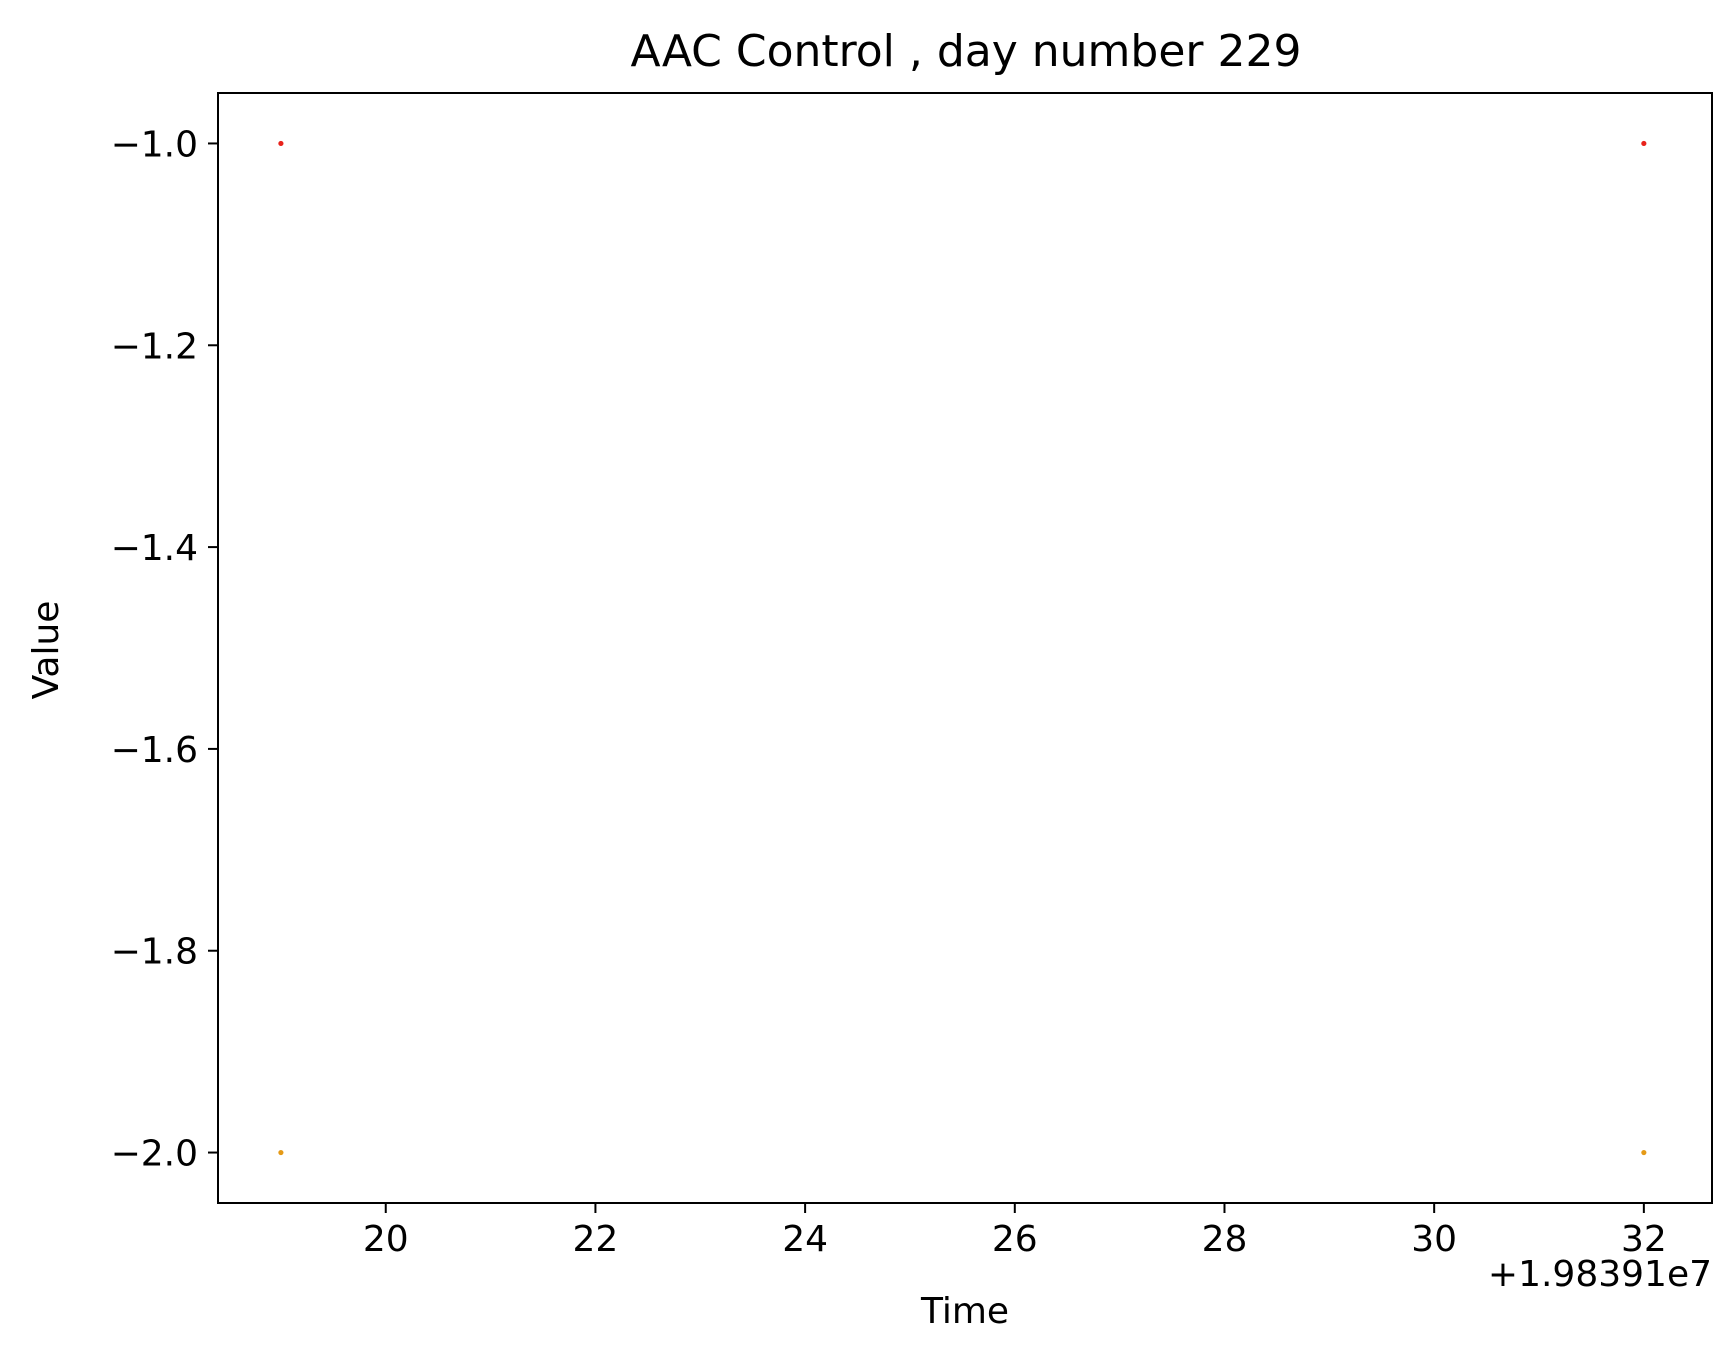 The width and height of the screenshot is (1735, 1357). Describe the element at coordinates (1644, 1239) in the screenshot. I see `x-tick-label: 32` at that location.